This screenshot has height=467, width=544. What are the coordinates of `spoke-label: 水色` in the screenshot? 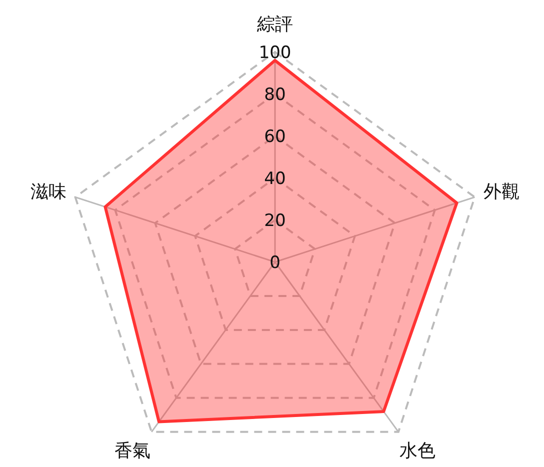 It's located at (417, 451).